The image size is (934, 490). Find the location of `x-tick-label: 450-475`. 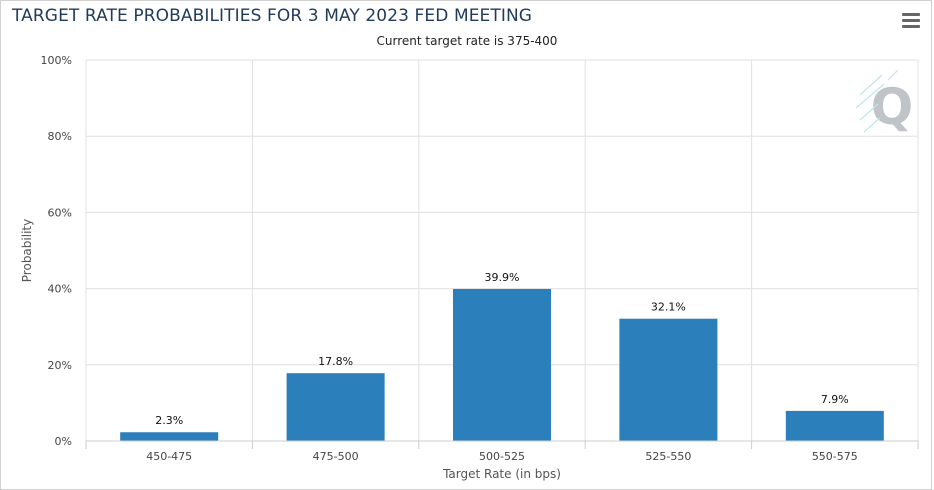

x-tick-label: 450-475 is located at coordinates (169, 456).